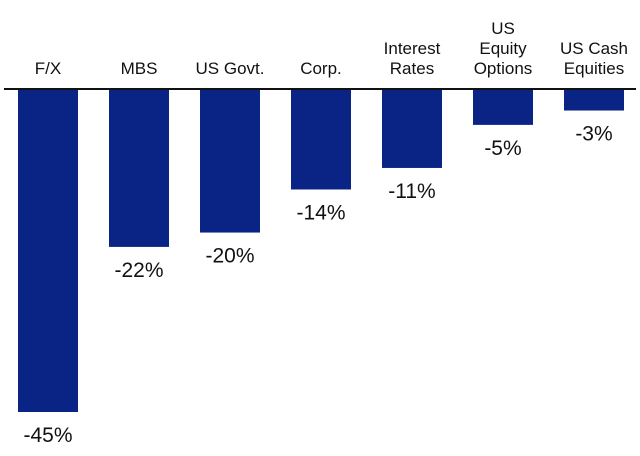  I want to click on value-label-5: -5%, so click(502, 148).